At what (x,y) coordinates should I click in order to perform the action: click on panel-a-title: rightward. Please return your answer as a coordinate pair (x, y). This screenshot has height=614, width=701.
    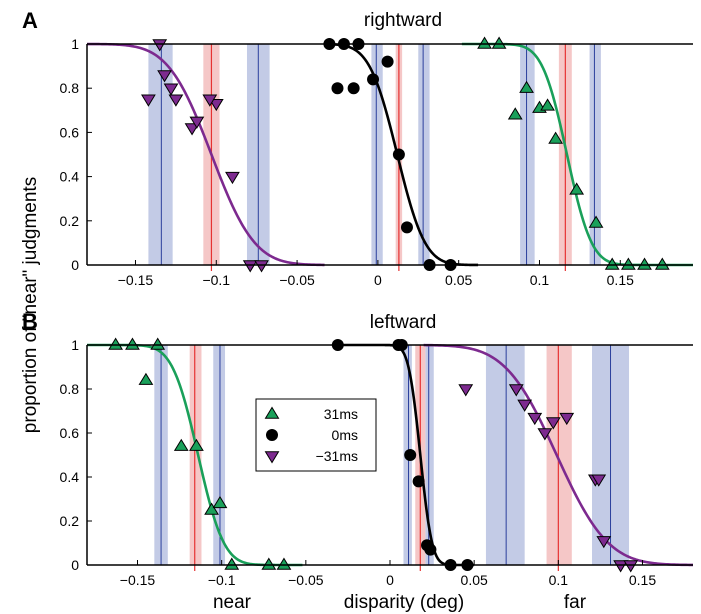
    Looking at the image, I should click on (403, 20).